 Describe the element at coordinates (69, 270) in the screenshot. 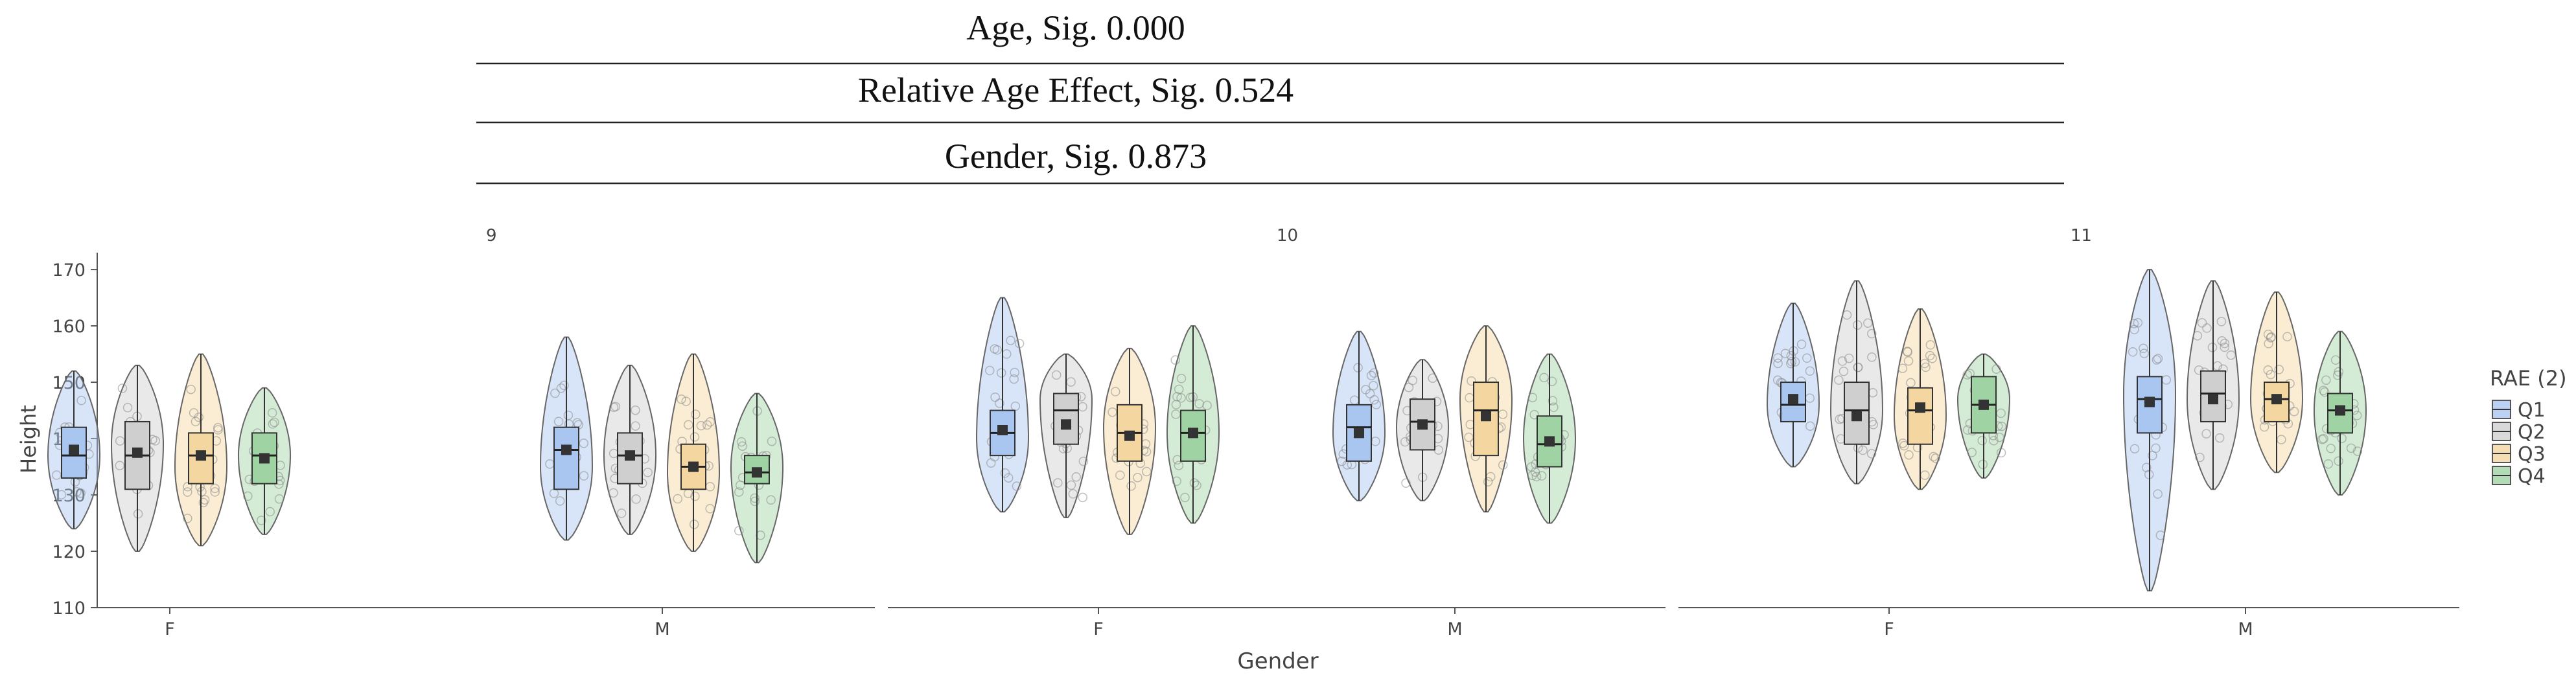

I see `y-tick-label: 170` at that location.